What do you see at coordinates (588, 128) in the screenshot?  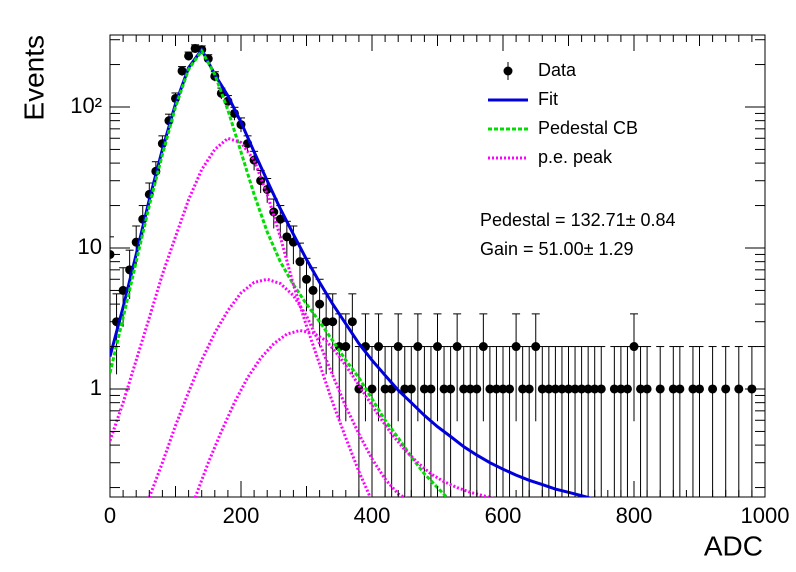 I see `legend-label: Pedestal CB` at bounding box center [588, 128].